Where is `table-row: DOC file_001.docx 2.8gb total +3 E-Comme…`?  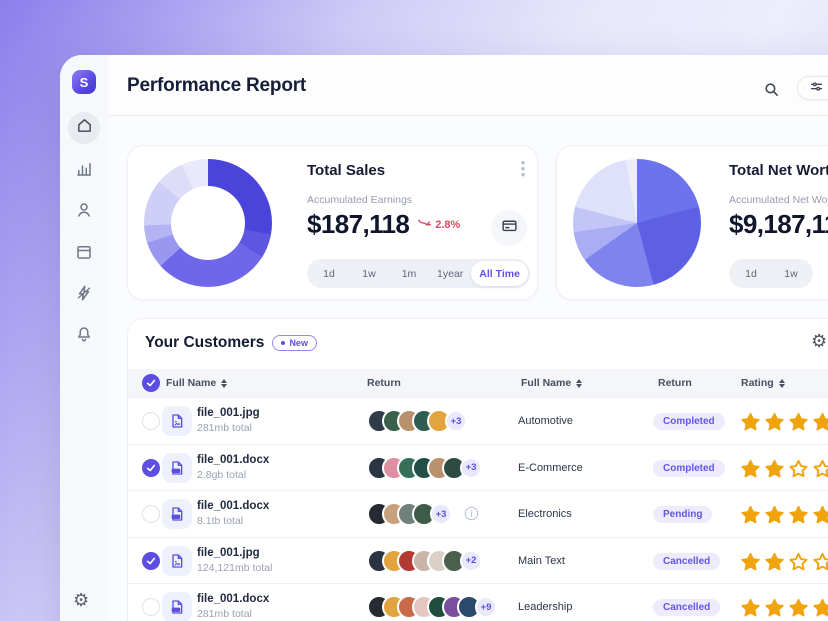
table-row: DOC file_001.docx 2.8gb total +3 E-Comme… is located at coordinates (478, 467).